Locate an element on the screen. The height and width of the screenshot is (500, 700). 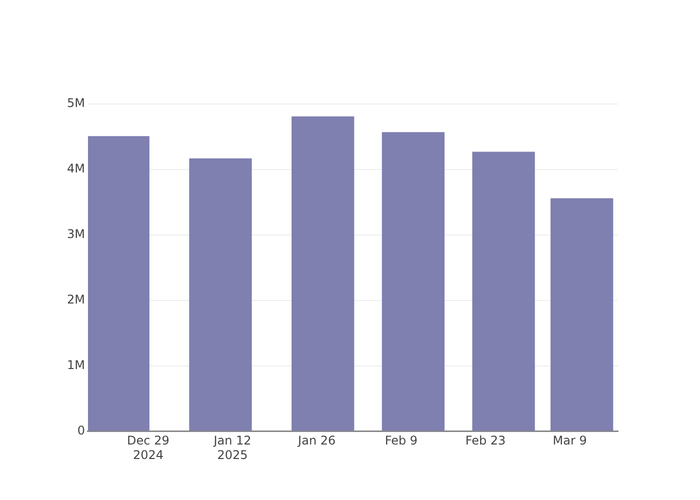
x-tick-label: Mar 9 is located at coordinates (569, 441).